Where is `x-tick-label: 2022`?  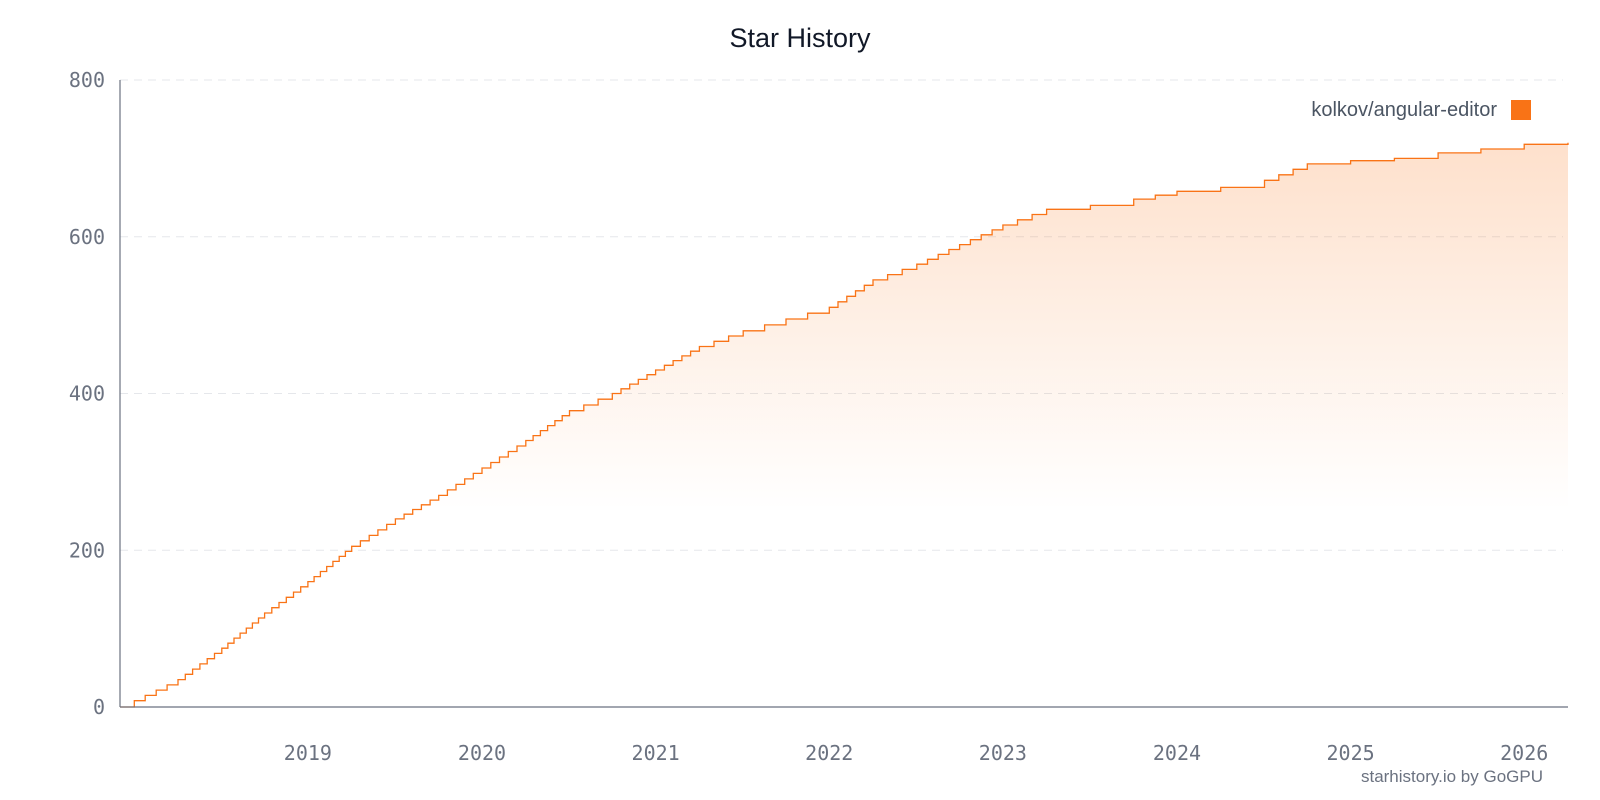
x-tick-label: 2022 is located at coordinates (829, 753).